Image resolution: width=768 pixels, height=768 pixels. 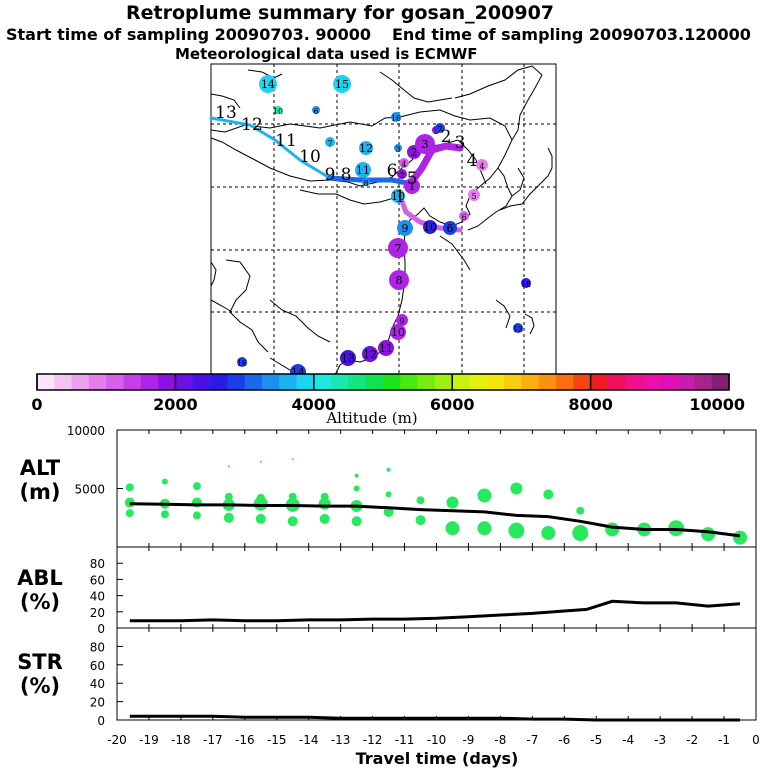 What do you see at coordinates (405, 228) in the screenshot?
I see `svg-text: 9` at bounding box center [405, 228].